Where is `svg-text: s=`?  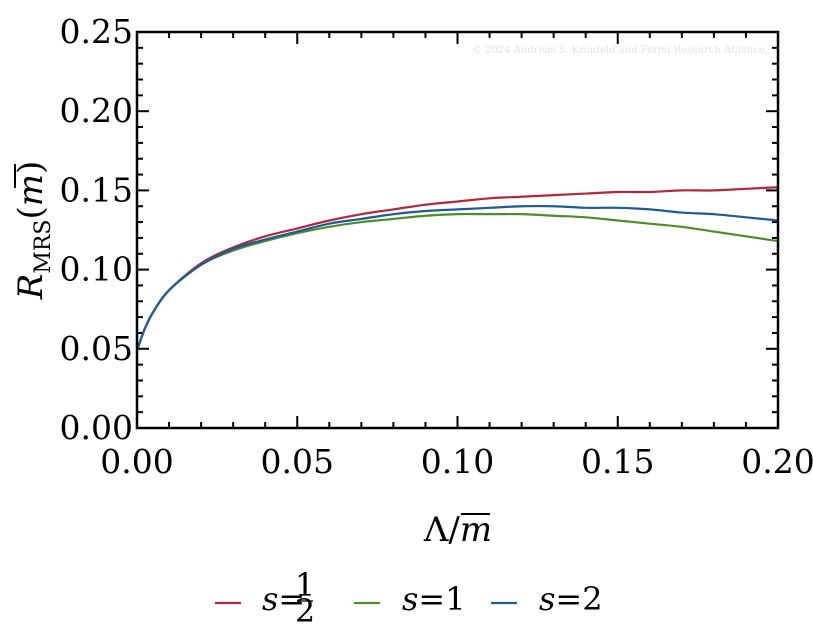 svg-text: s= is located at coordinates (283, 599).